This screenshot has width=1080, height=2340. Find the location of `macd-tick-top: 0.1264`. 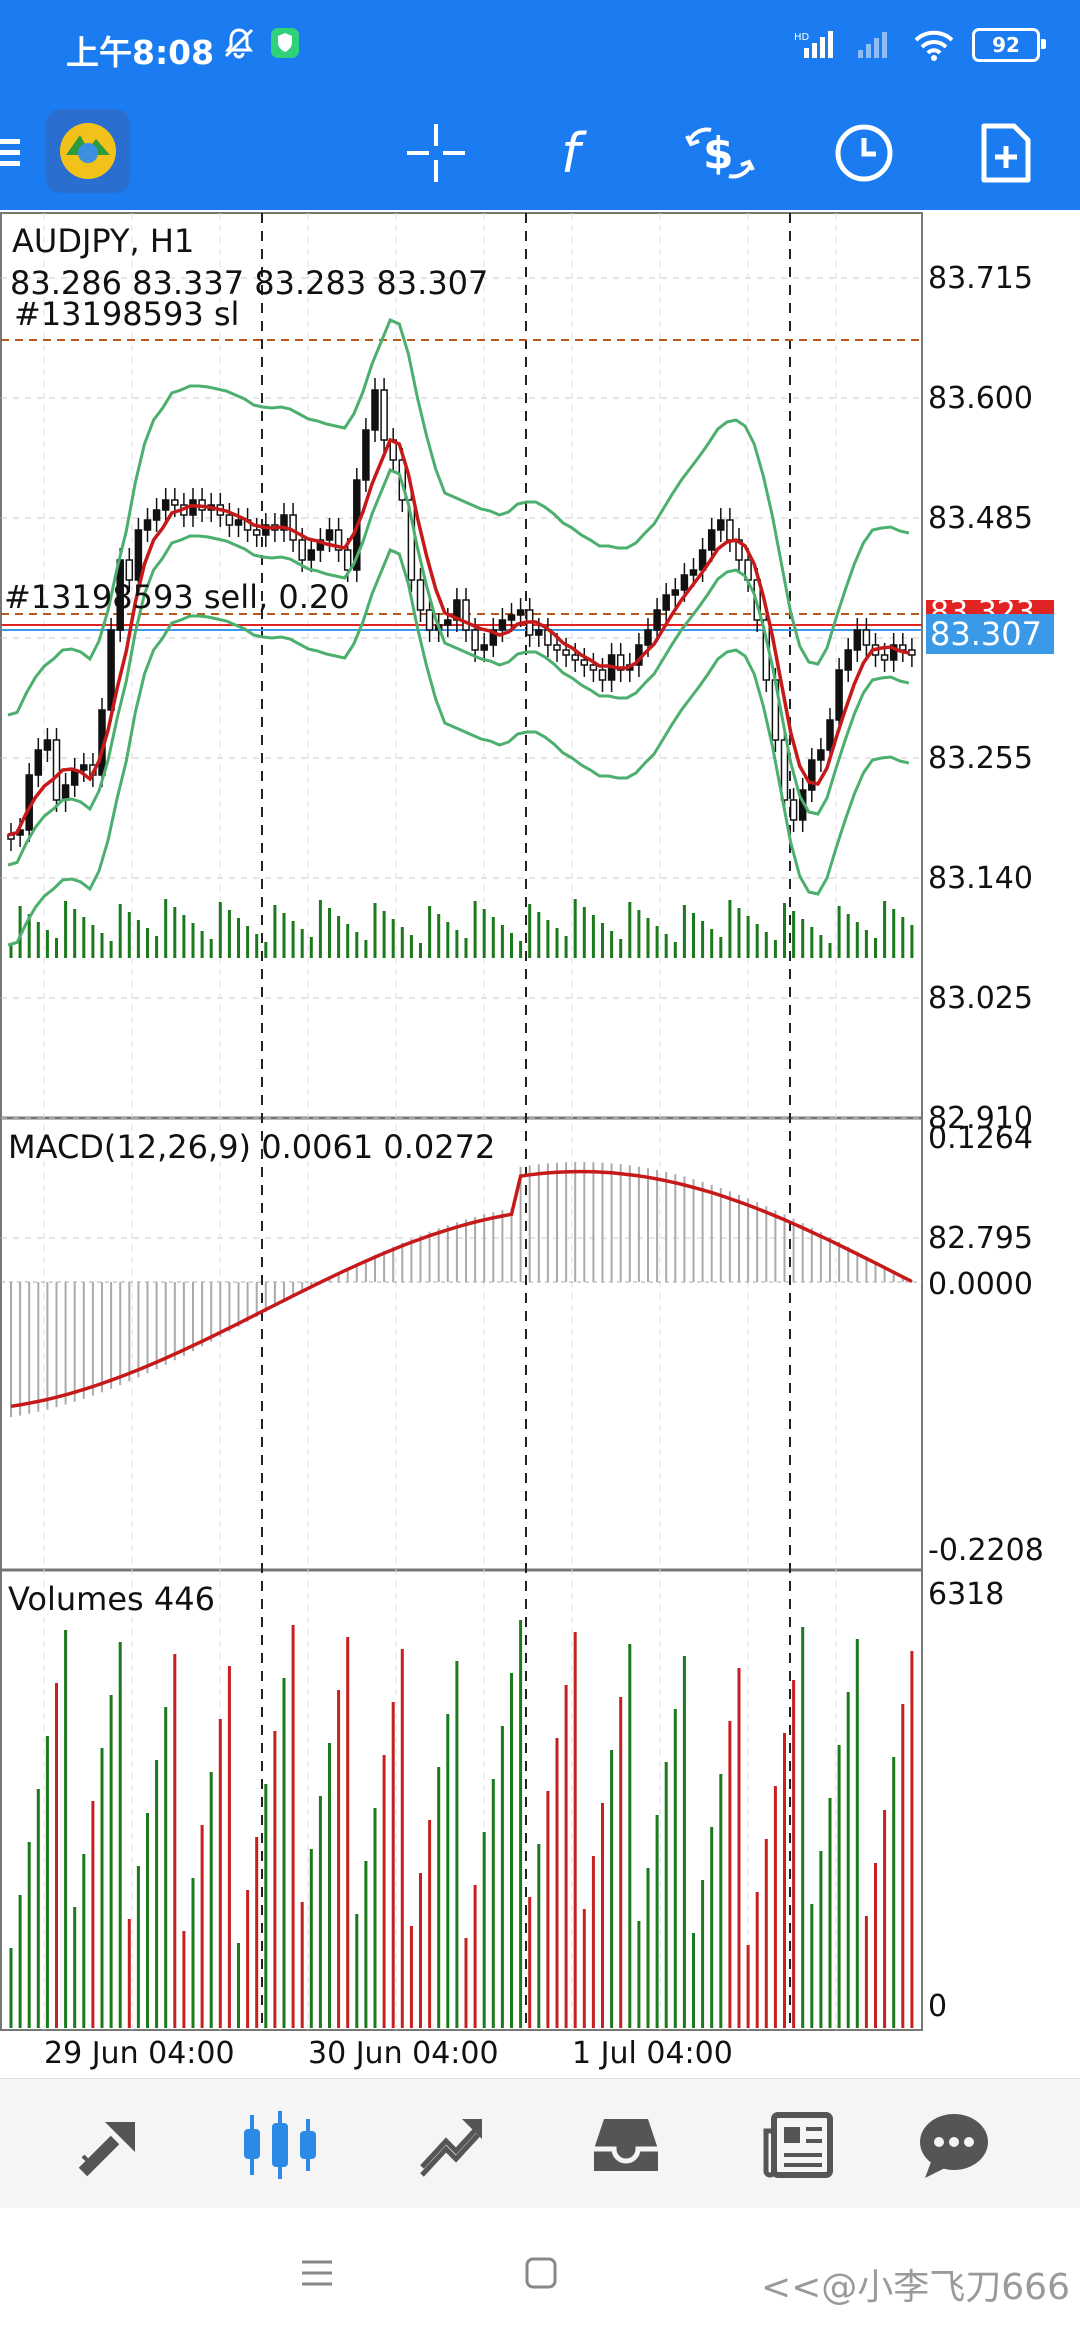

macd-tick-top: 0.1264 is located at coordinates (980, 1138).